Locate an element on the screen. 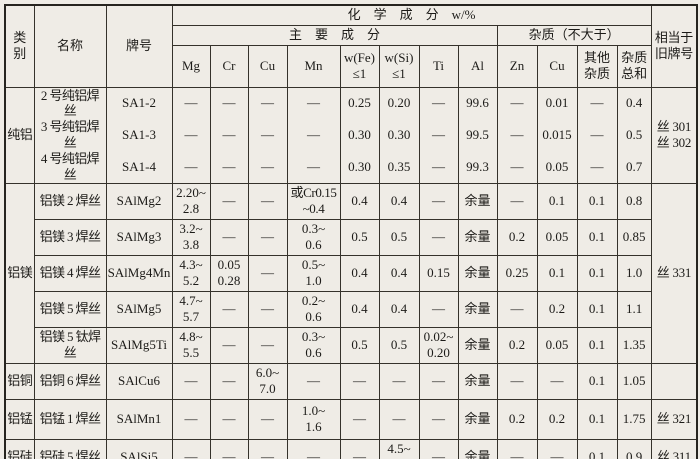  name-cell: 铝锰 1 焊丝 is located at coordinates (70, 419).